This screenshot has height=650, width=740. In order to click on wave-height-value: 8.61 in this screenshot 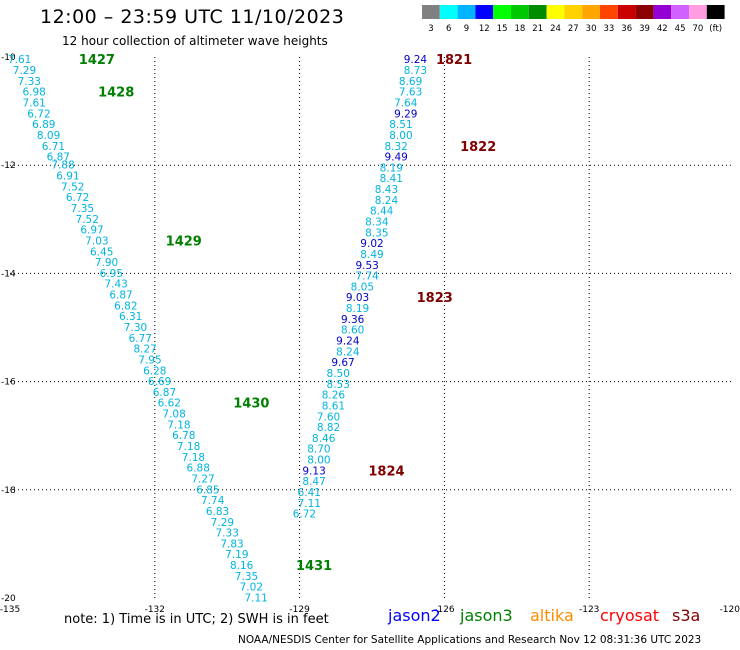, I will do `click(333, 406)`.